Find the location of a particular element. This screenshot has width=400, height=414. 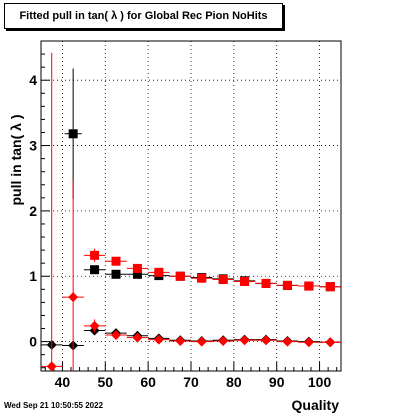

y-tick-label: 0 is located at coordinates (33, 342).